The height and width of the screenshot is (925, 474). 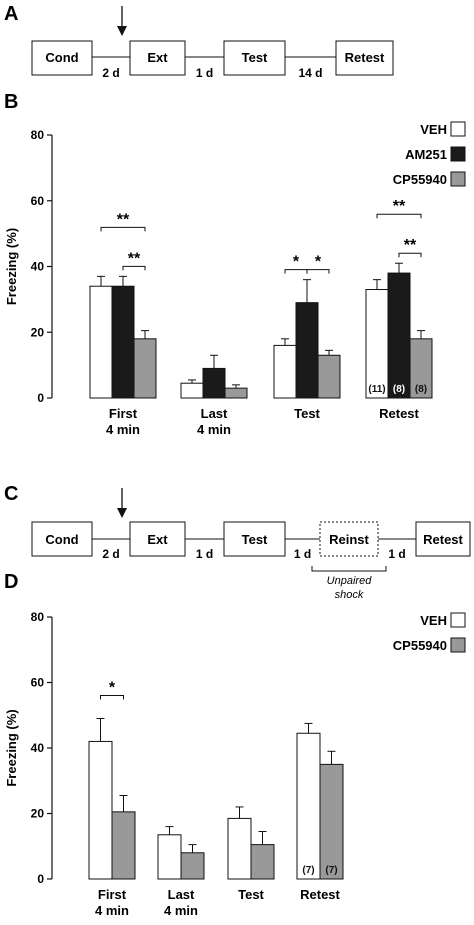 I want to click on timeline-c-box-retest, so click(x=443, y=539).